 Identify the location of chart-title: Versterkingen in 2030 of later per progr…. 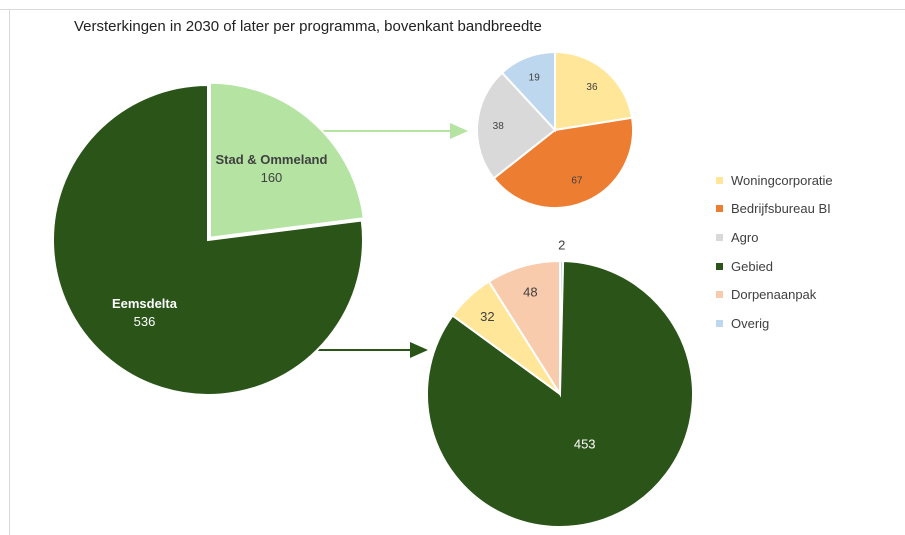
(308, 26).